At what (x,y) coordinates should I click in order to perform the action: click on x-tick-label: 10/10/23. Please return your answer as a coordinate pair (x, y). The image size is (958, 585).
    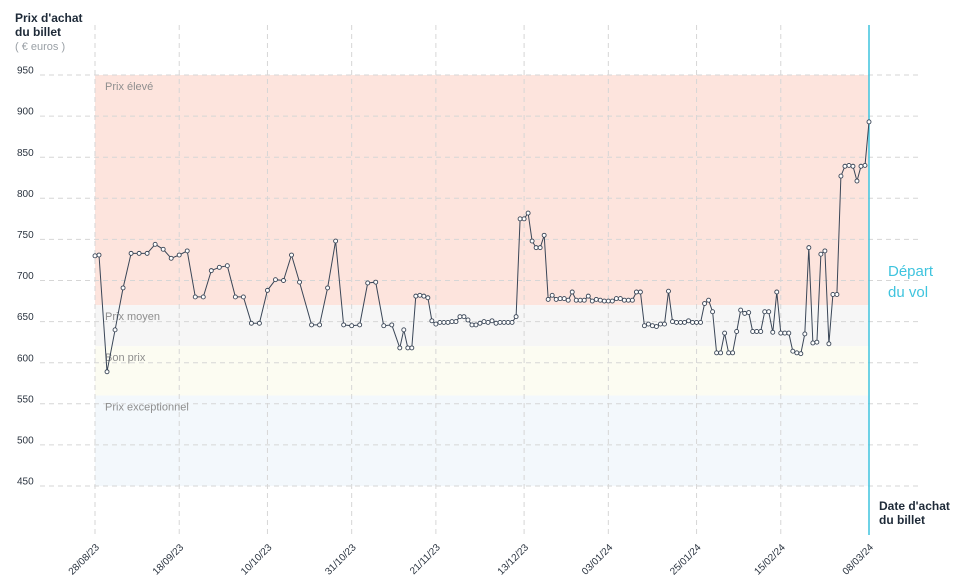
    Looking at the image, I should click on (257, 560).